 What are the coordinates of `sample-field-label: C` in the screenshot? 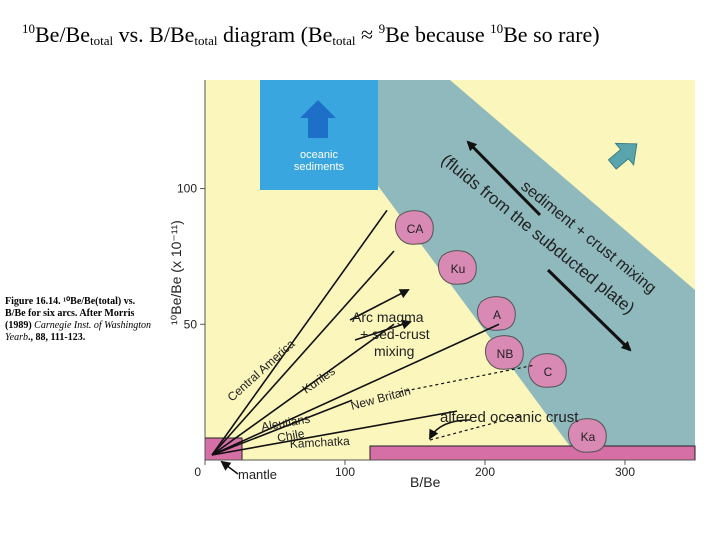 It's located at (548, 372).